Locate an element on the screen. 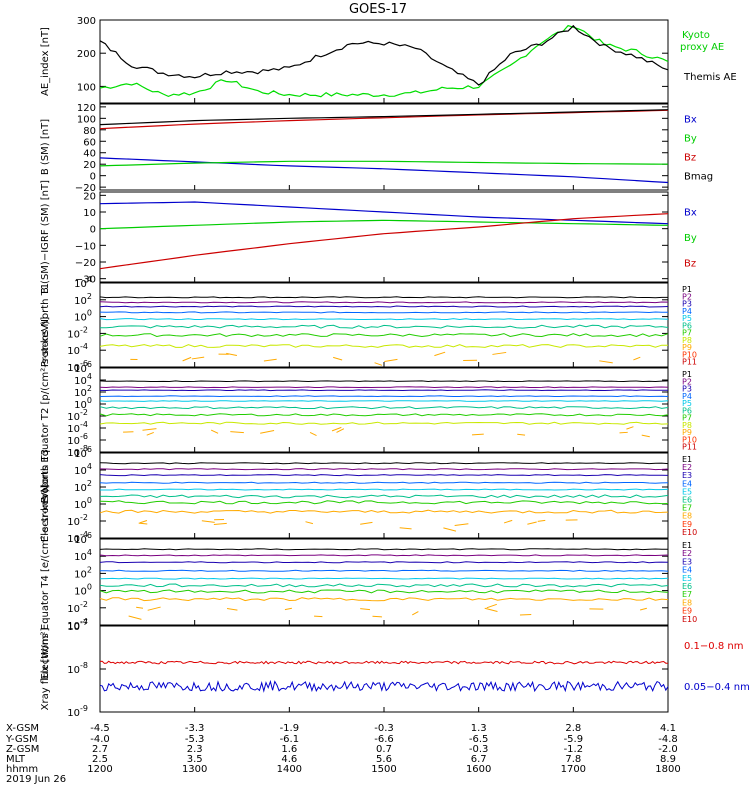  x-axis-cell: 1200 is located at coordinates (99, 769).